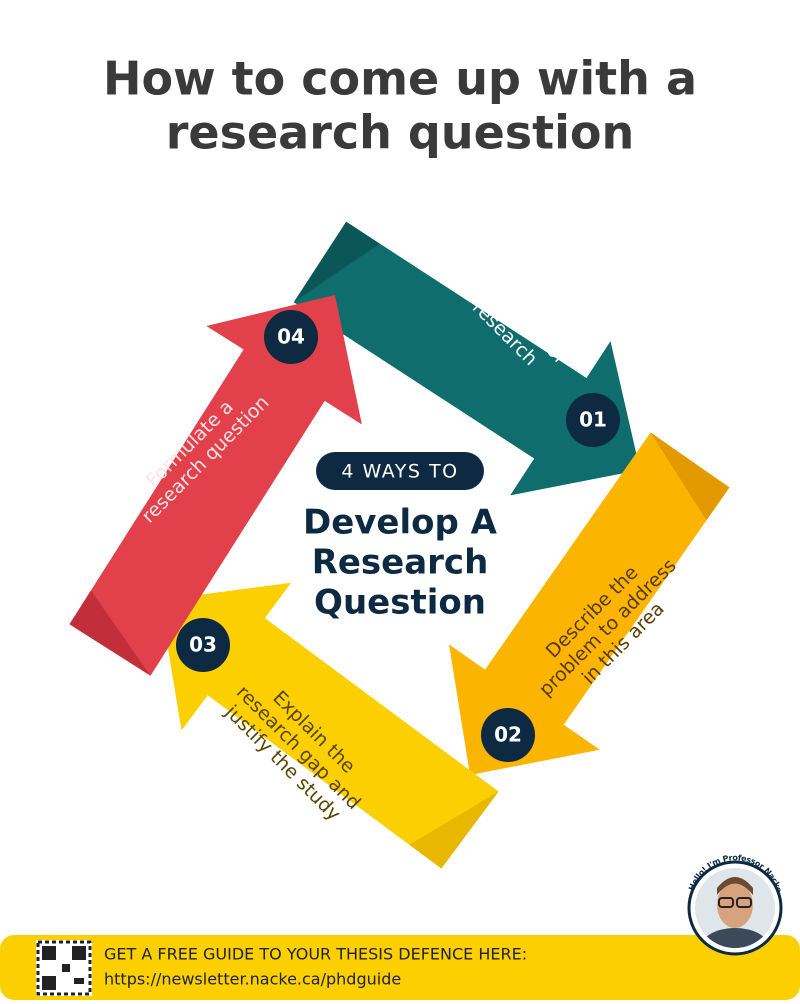 The image size is (800, 1004). Describe the element at coordinates (400, 967) in the screenshot. I see `footer-bar` at that location.